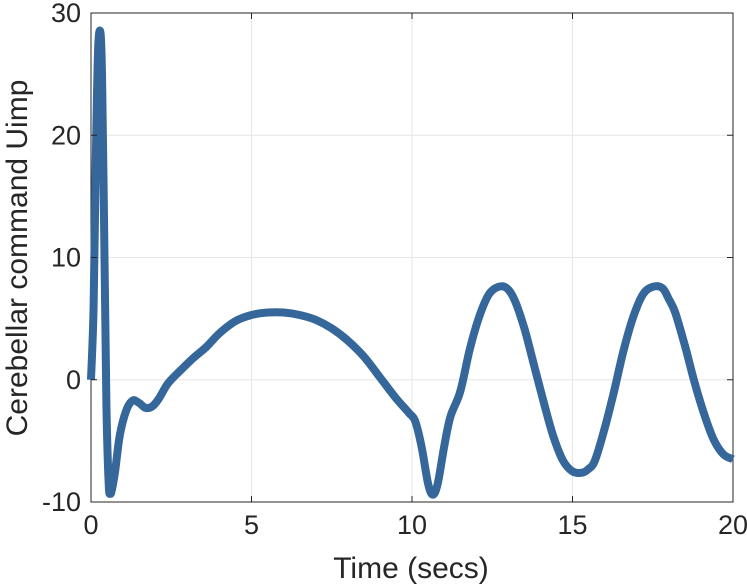 The width and height of the screenshot is (747, 586). What do you see at coordinates (90, 525) in the screenshot?
I see `x-tick-label: 0` at bounding box center [90, 525].